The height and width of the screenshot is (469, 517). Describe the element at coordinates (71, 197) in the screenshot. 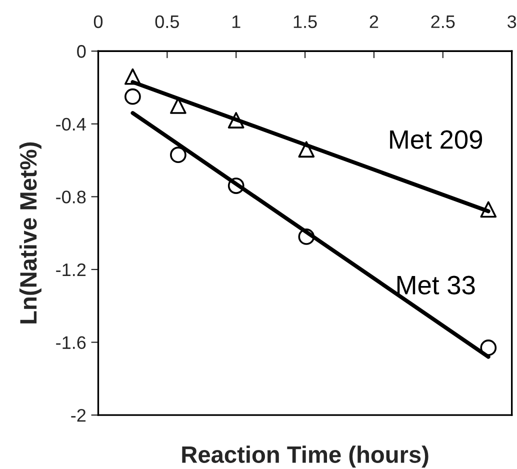

I see `y-tick-label: -0.8` at that location.